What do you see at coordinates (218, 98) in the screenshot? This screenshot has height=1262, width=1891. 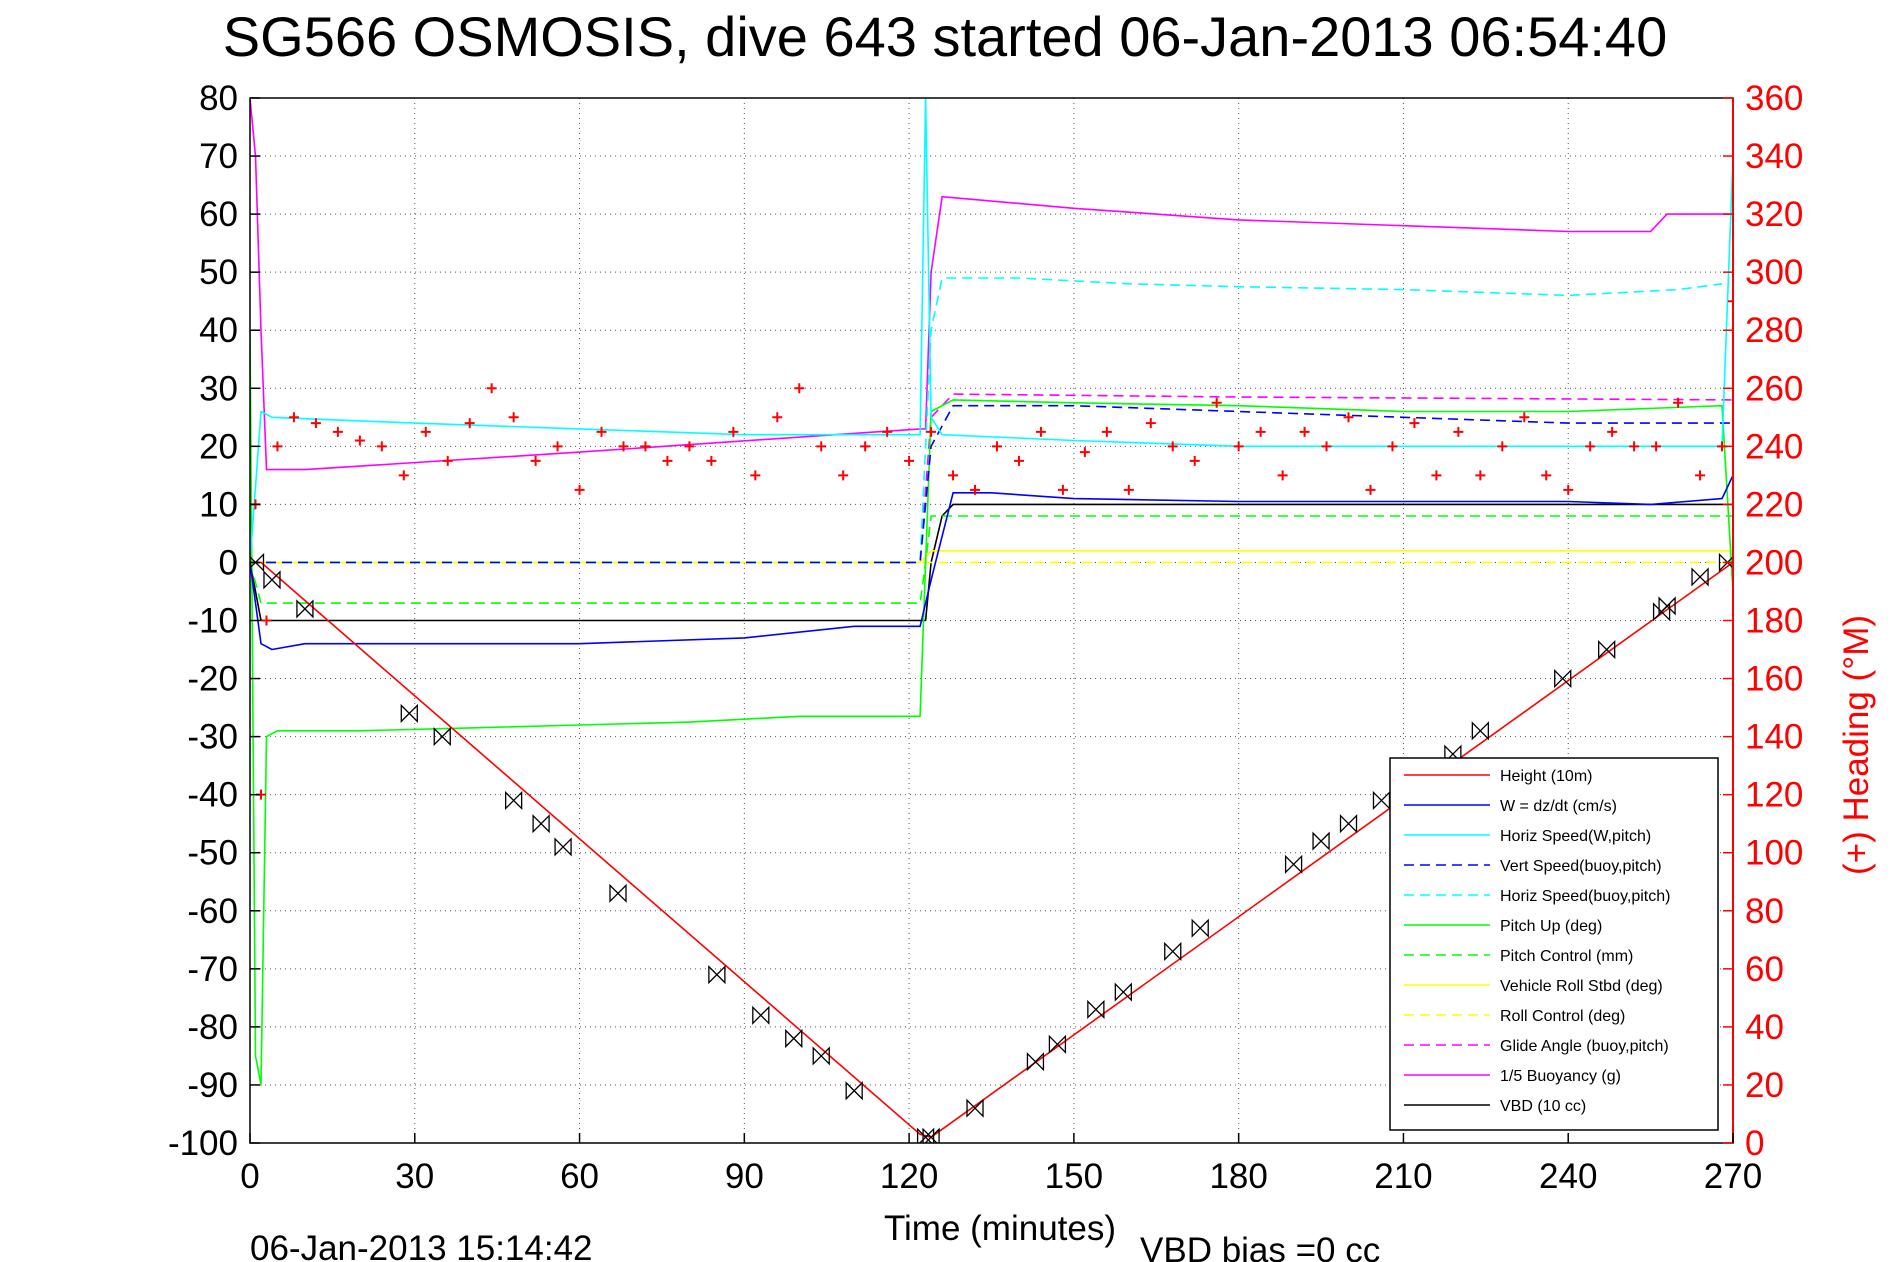 I see `y-tick-label: 80` at bounding box center [218, 98].